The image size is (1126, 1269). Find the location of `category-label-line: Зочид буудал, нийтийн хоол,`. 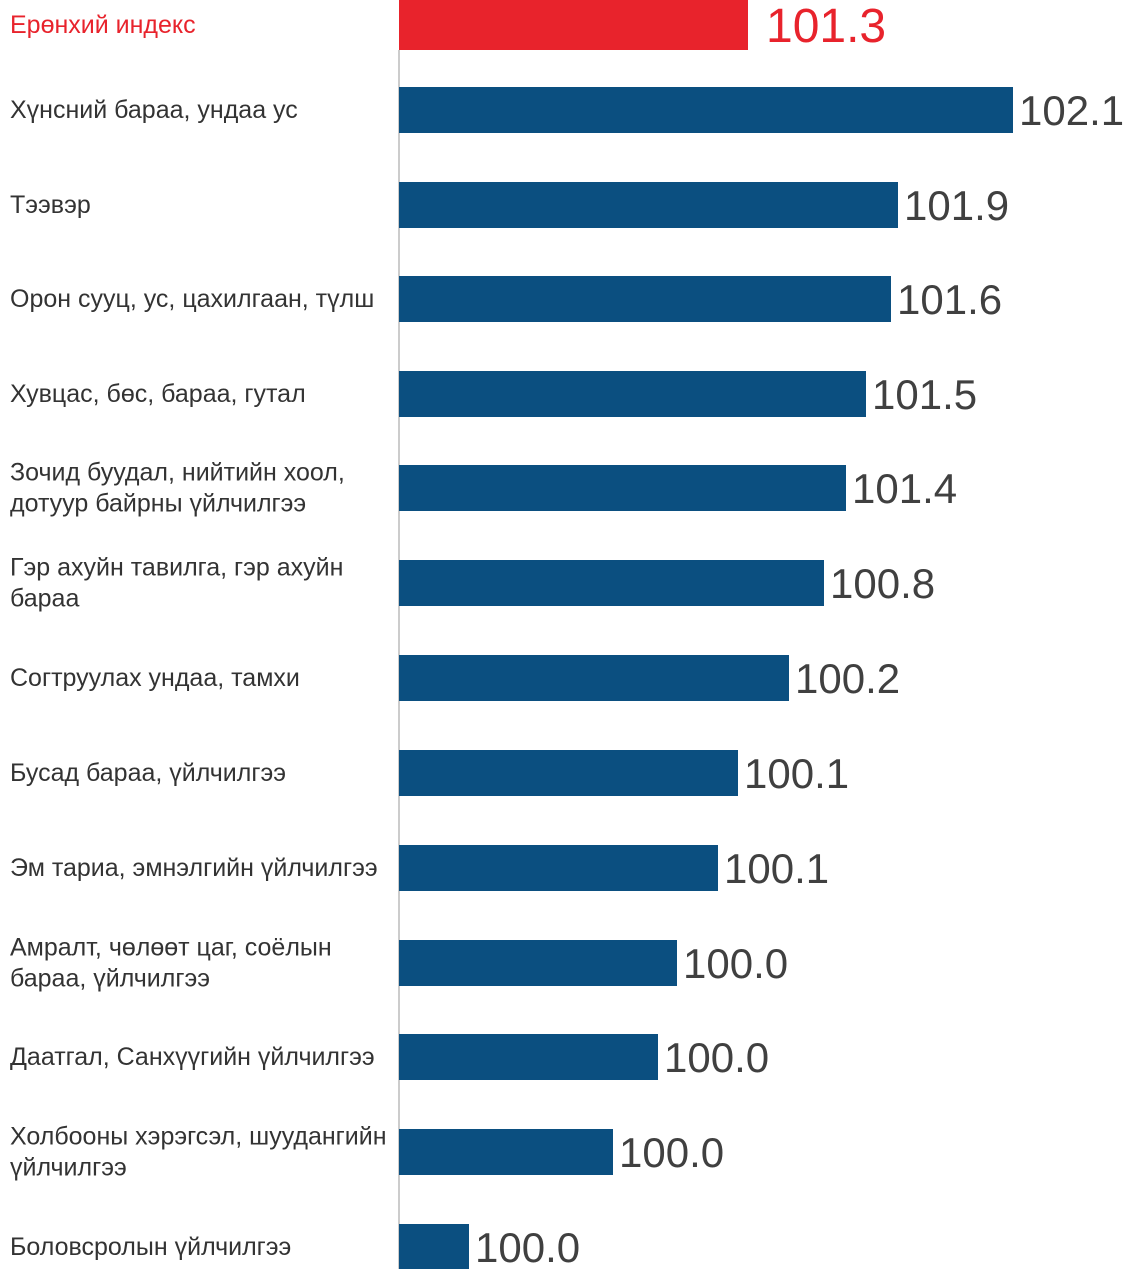

category-label-line: Зочид буудал, нийтийн хоол, is located at coordinates (177, 473).